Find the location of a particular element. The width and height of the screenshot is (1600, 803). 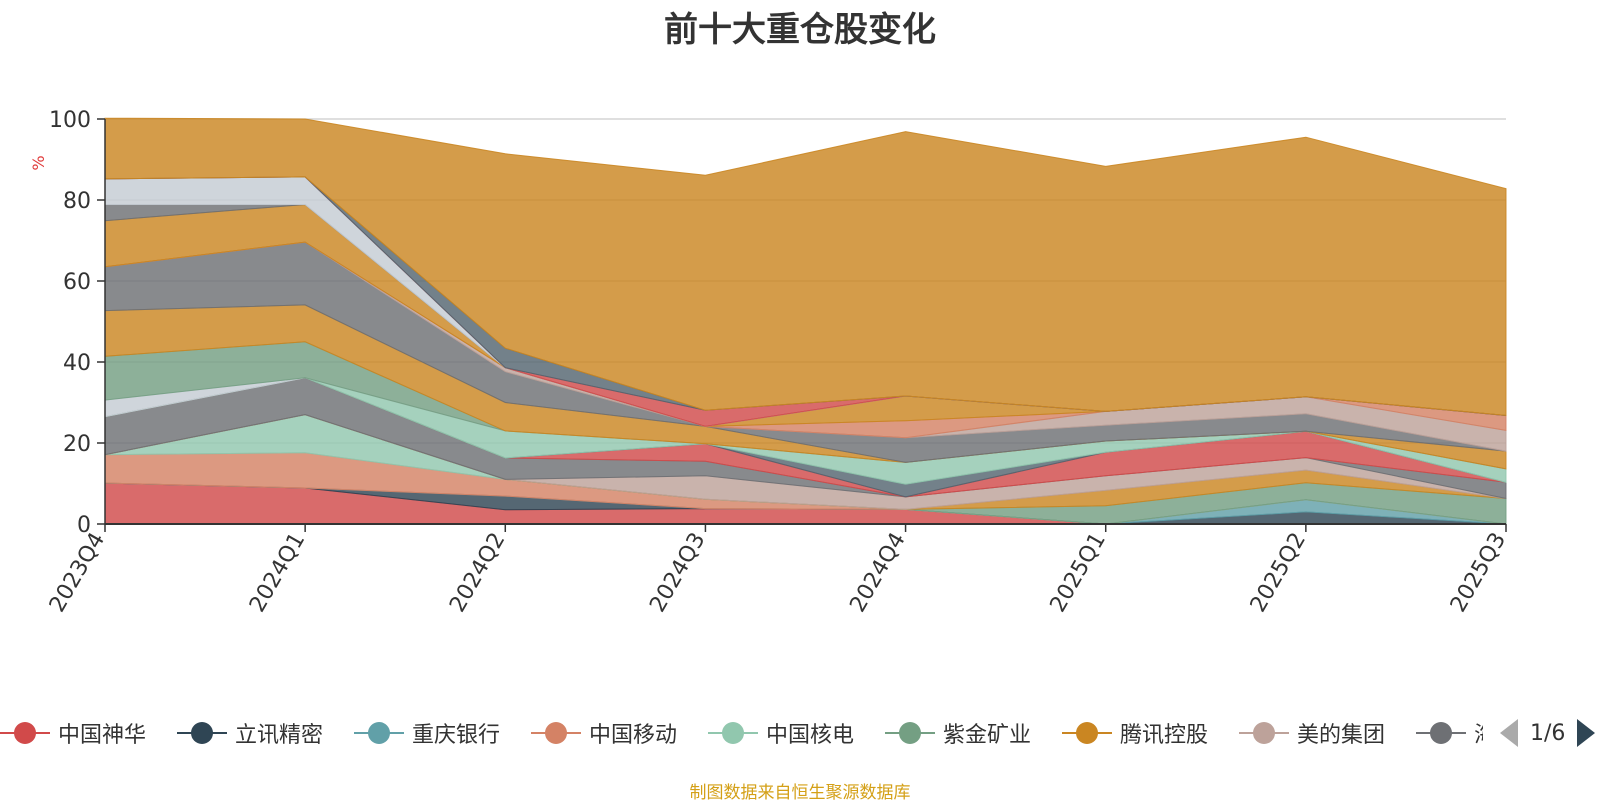

legend-item: 紫金矿业 is located at coordinates (958, 733).